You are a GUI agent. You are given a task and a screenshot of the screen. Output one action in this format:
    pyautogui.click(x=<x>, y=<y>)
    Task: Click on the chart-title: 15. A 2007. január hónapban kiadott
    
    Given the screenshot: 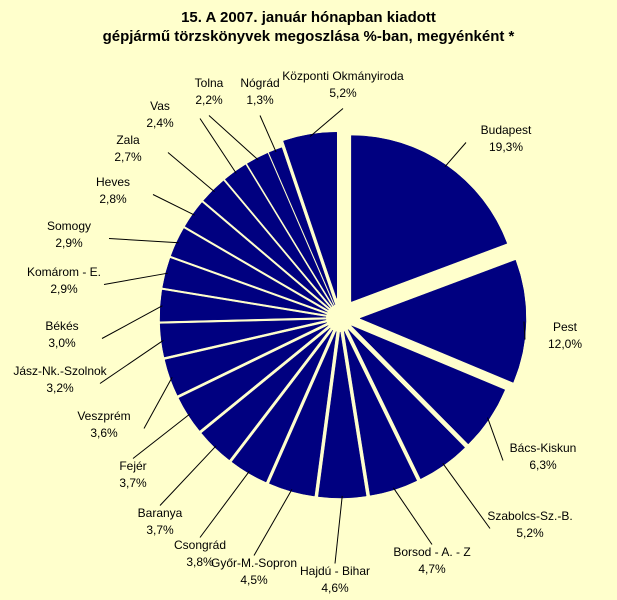 What is the action you would take?
    pyautogui.click(x=308, y=17)
    